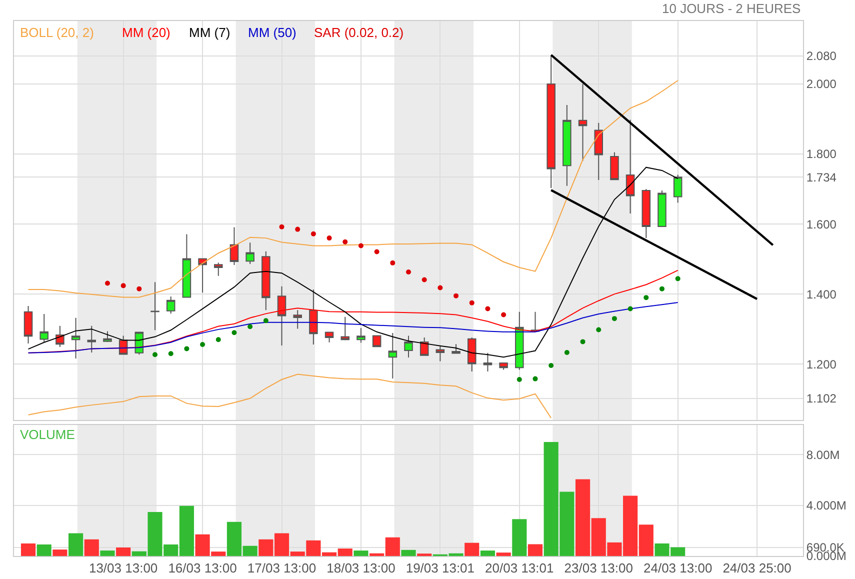 This screenshot has height=579, width=855. I want to click on y-tick-label: 1.400, so click(821, 294).